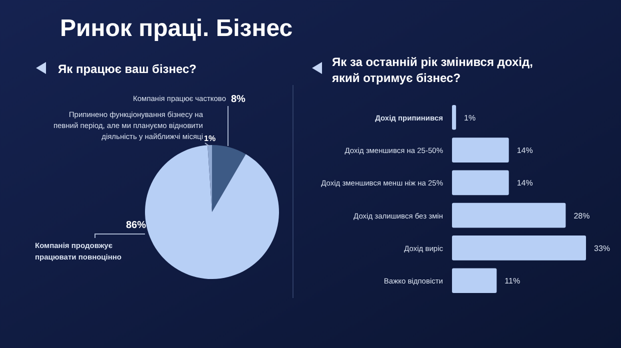 This screenshot has height=348, width=621. Describe the element at coordinates (127, 69) in the screenshot. I see `chart-subtitle: Як працює ваш бізнес?` at that location.